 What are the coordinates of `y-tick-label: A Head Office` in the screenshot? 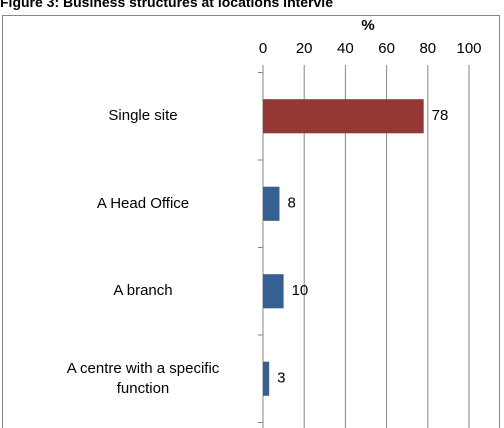 It's located at (143, 203).